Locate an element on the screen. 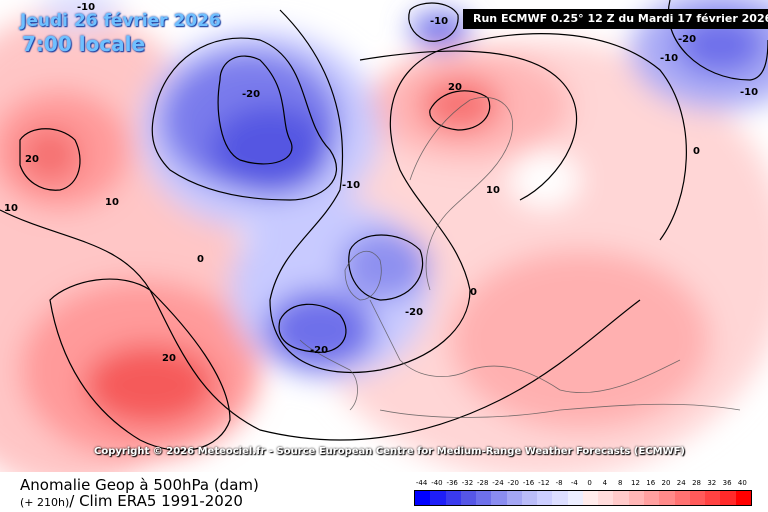 The image size is (768, 512). legend-label: -12 is located at coordinates (544, 483).